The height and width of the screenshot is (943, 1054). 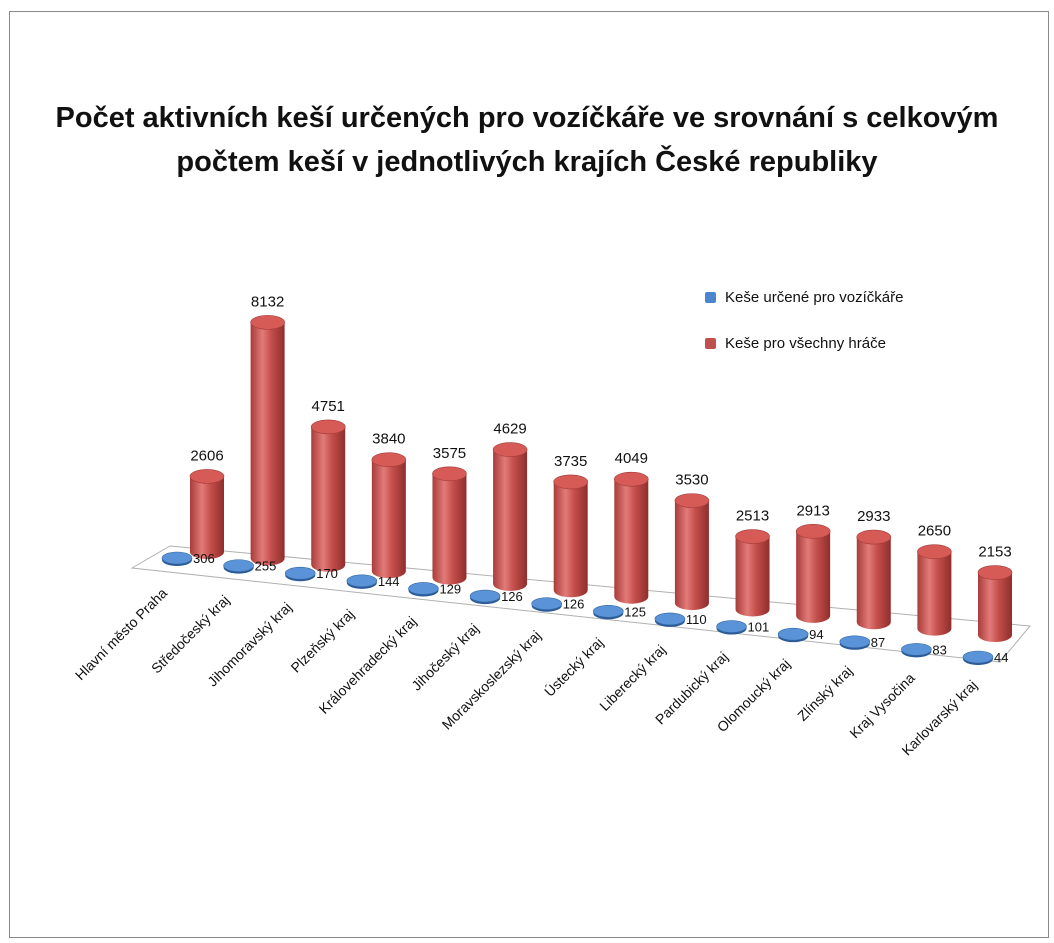 What do you see at coordinates (570, 461) in the screenshot?
I see `red-value-label-6: 3735` at bounding box center [570, 461].